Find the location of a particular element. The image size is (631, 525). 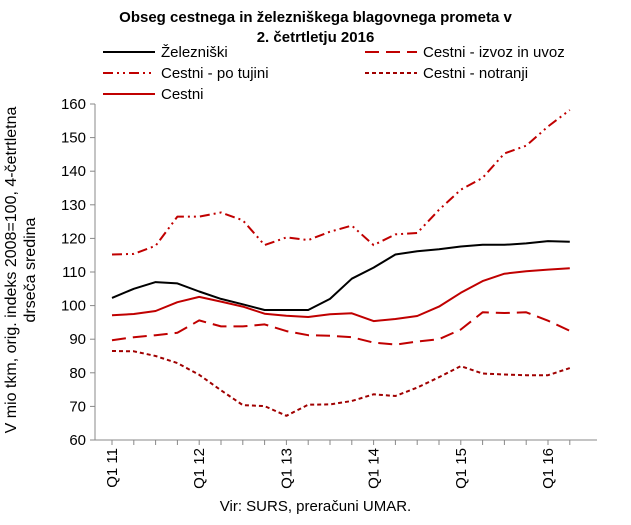

x-tick-label: Q1 12 is located at coordinates (199, 468).